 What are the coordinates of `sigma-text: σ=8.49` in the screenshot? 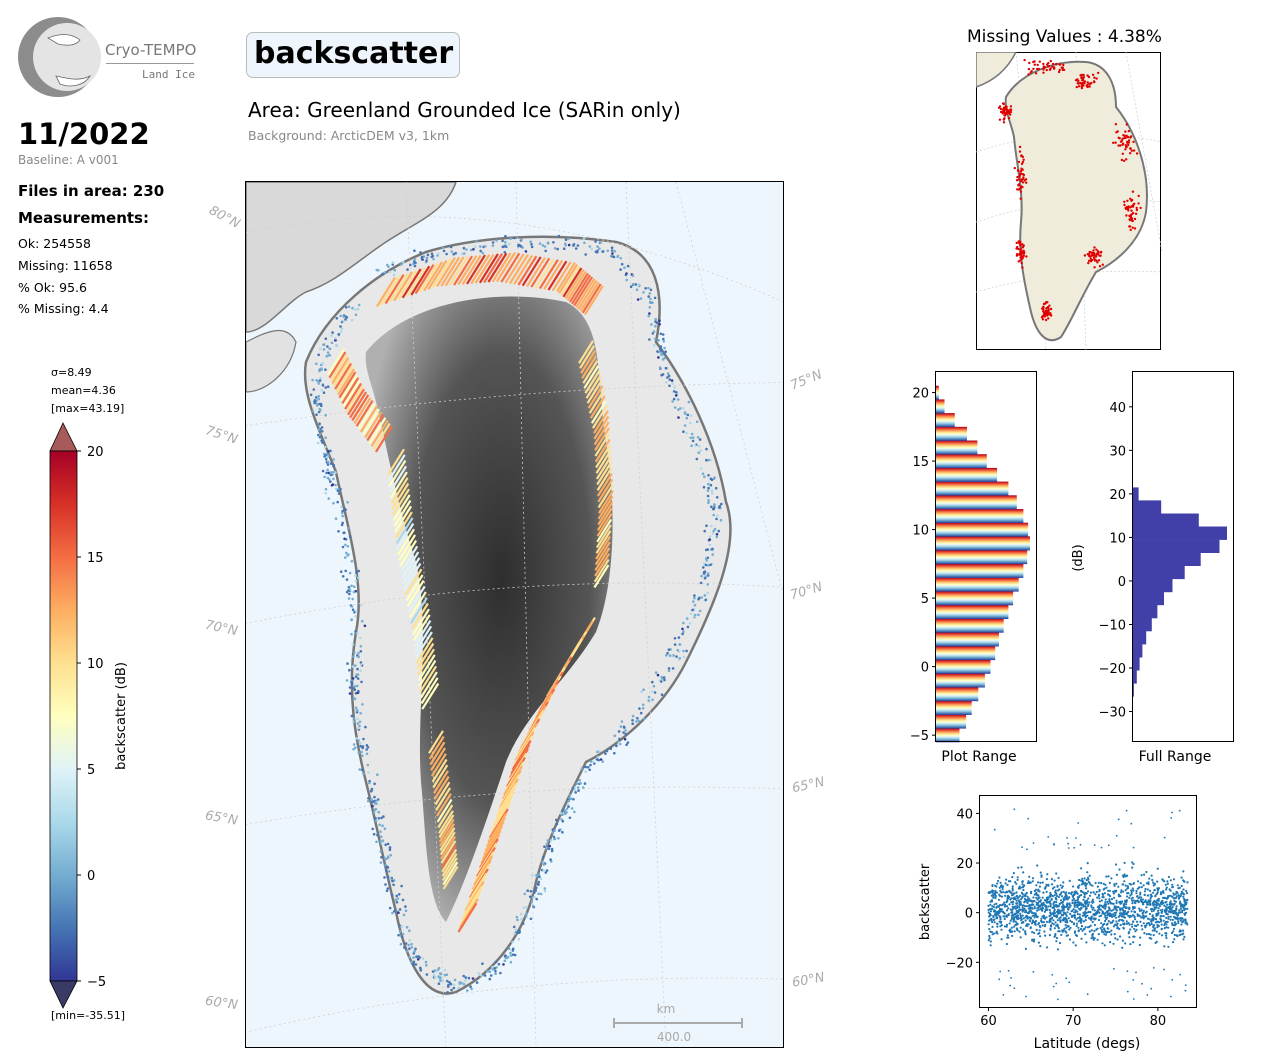 It's located at (71, 372).